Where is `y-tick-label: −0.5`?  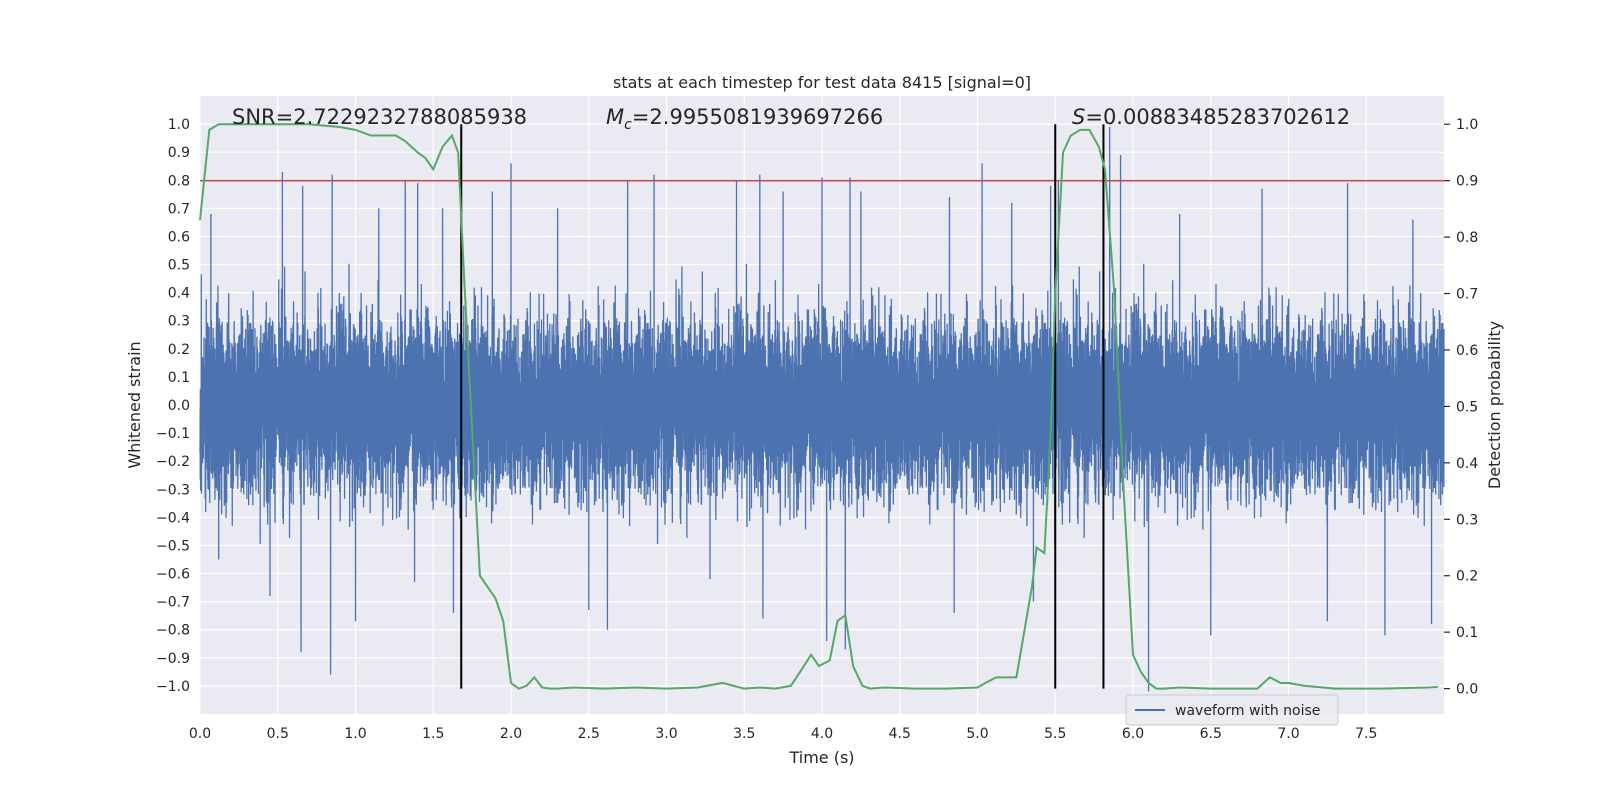
y-tick-label: −0.5 is located at coordinates (173, 546).